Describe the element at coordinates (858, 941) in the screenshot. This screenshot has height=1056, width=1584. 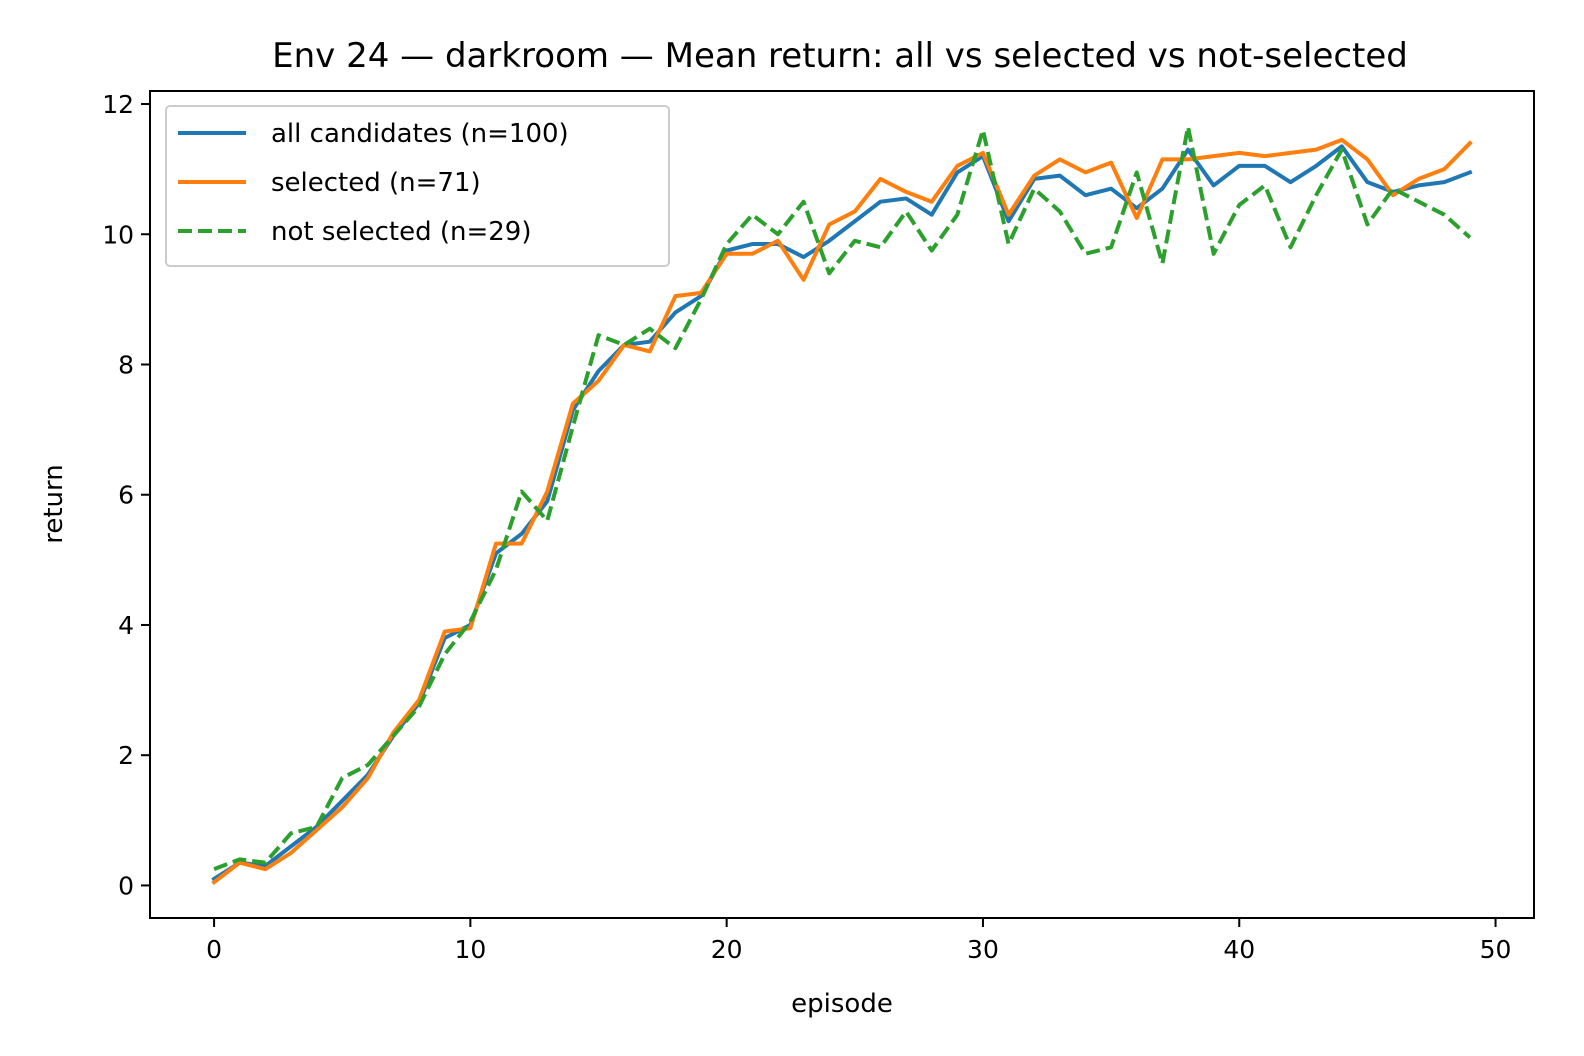
I see `x-axis: 0 10 20 30 40 50` at that location.